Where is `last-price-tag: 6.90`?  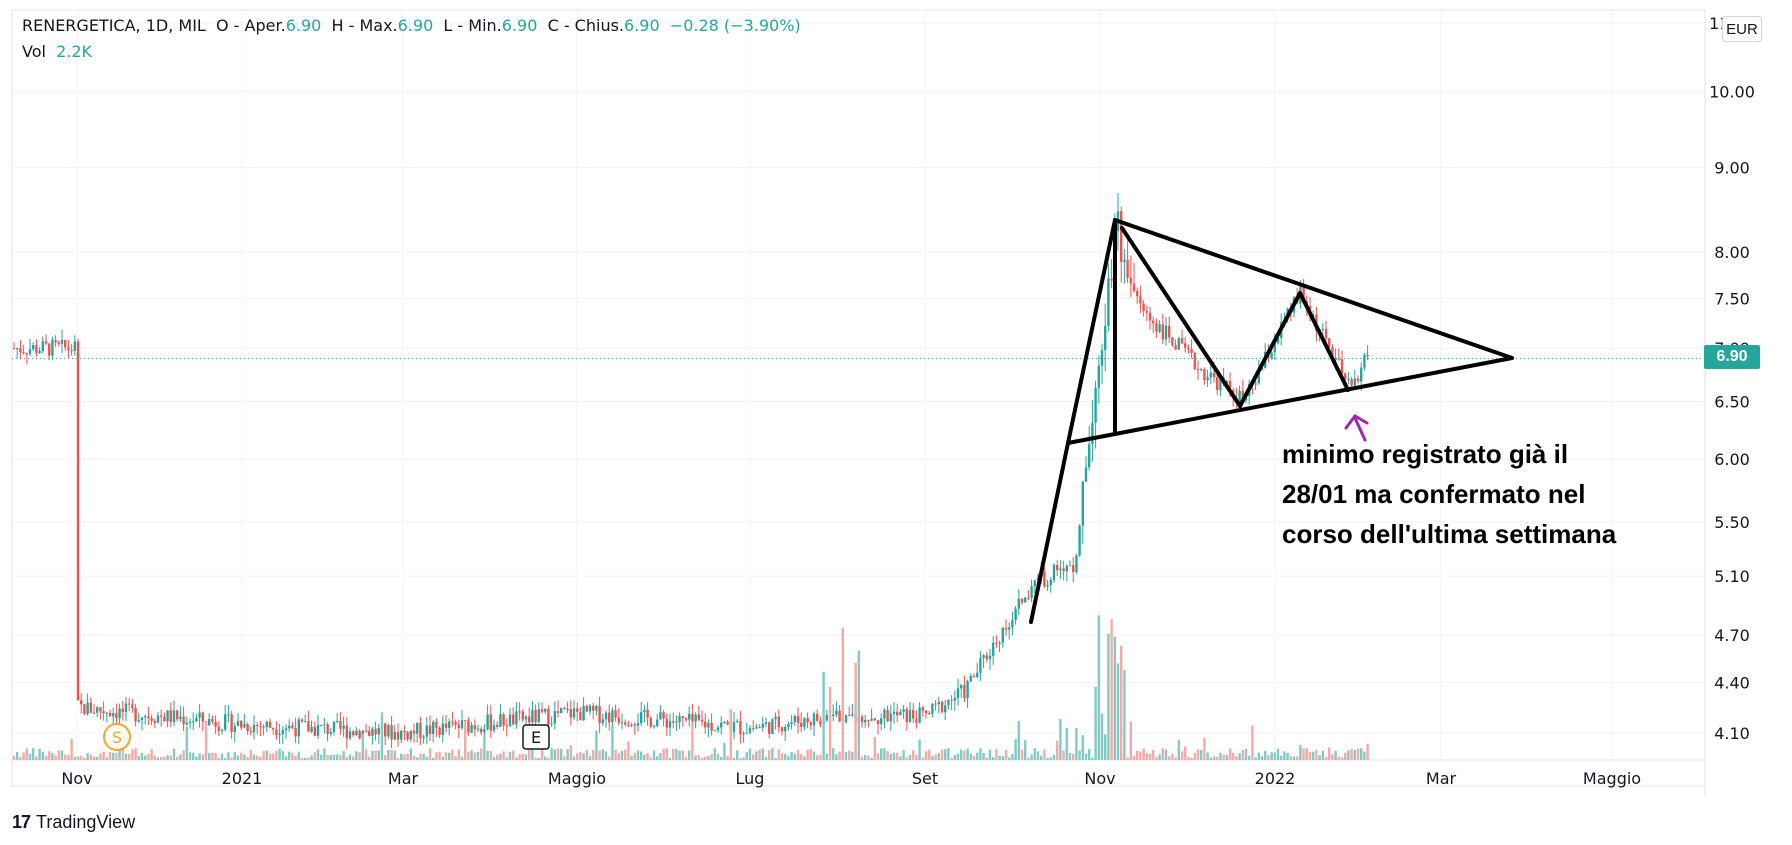
last-price-tag: 6.90 is located at coordinates (1732, 357).